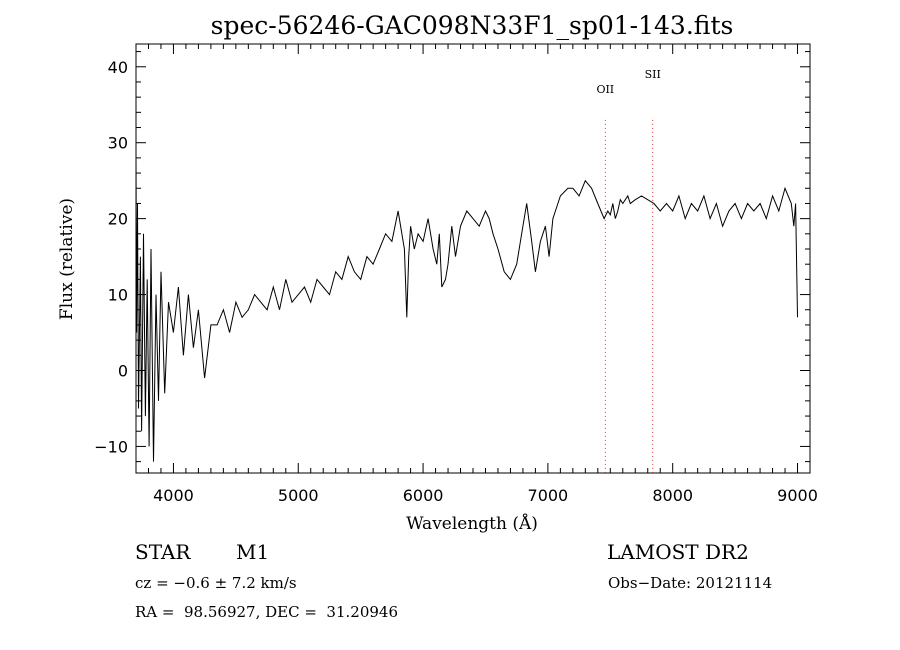 The width and height of the screenshot is (900, 650). Describe the element at coordinates (67, 259) in the screenshot. I see `y-axis-label: Flux (relative)` at that location.